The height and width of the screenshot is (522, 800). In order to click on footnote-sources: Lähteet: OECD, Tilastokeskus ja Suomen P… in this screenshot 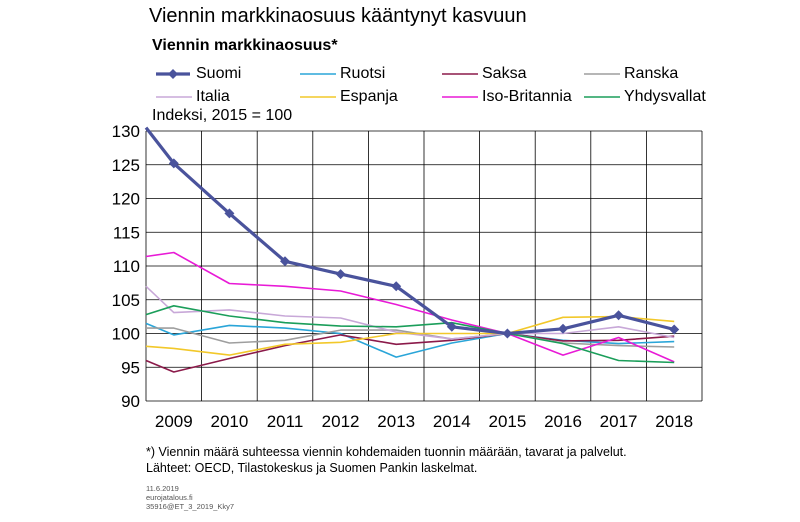, I will do `click(312, 468)`.